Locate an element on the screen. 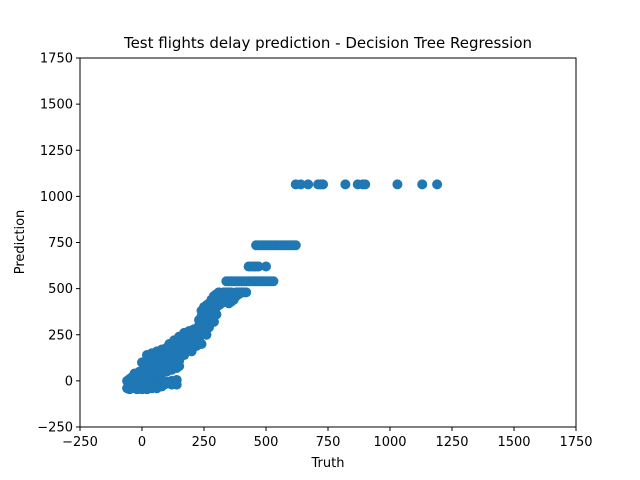 The width and height of the screenshot is (640, 480). x-tick-label: 500 is located at coordinates (266, 442).